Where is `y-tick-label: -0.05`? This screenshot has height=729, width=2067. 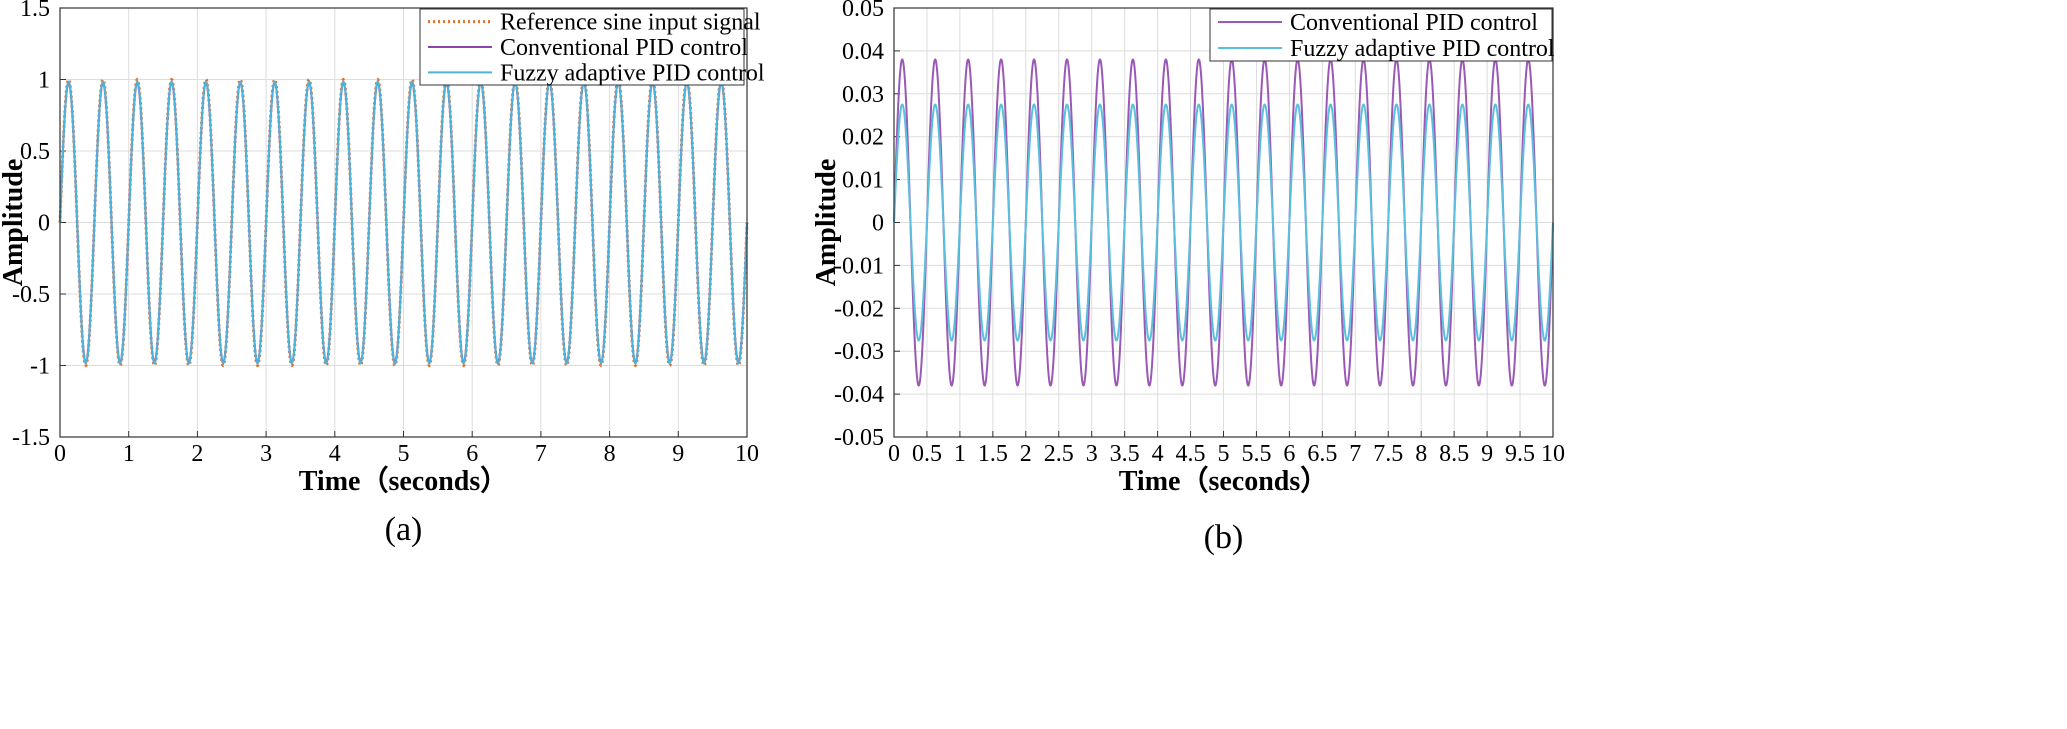 y-tick-label: -0.05 is located at coordinates (859, 438).